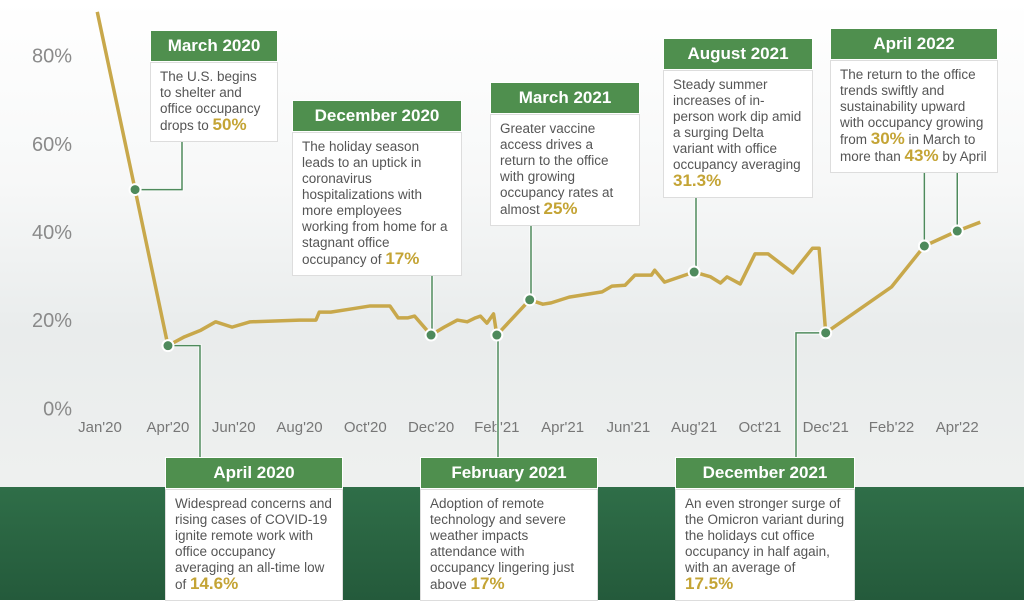 The width and height of the screenshot is (1024, 601). Describe the element at coordinates (765, 473) in the screenshot. I see `annotation-title: December 2021` at that location.